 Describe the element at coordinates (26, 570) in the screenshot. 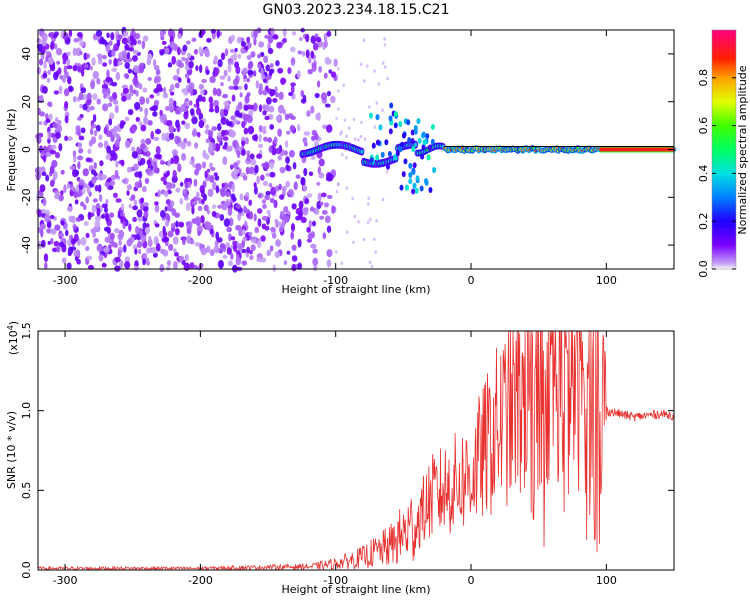

I see `snr-y-tick-label: 0.0` at that location.